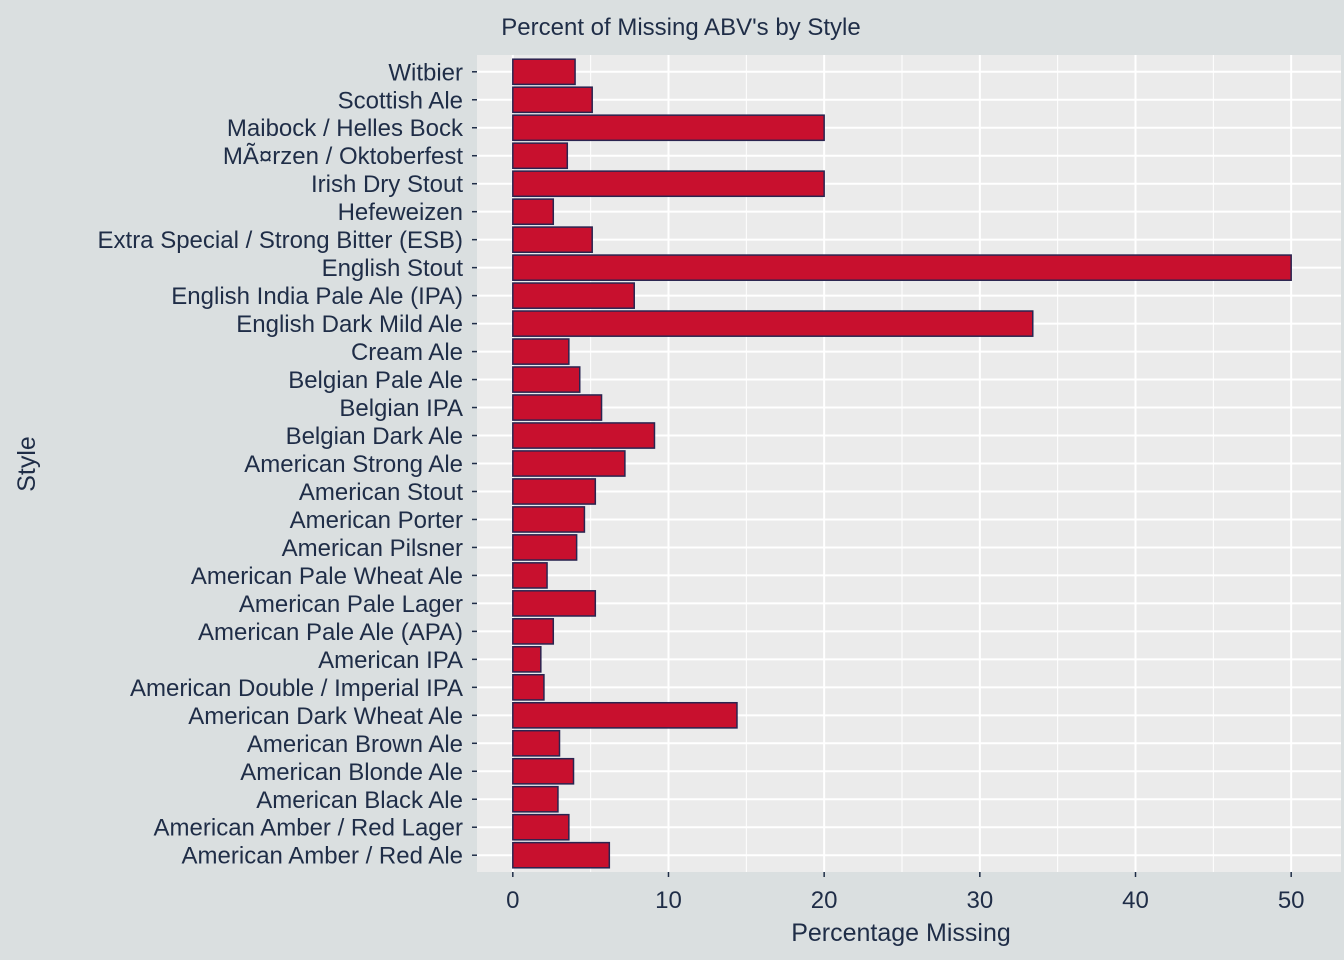 The height and width of the screenshot is (960, 1344). I want to click on x-tick-label: 40, so click(1135, 900).